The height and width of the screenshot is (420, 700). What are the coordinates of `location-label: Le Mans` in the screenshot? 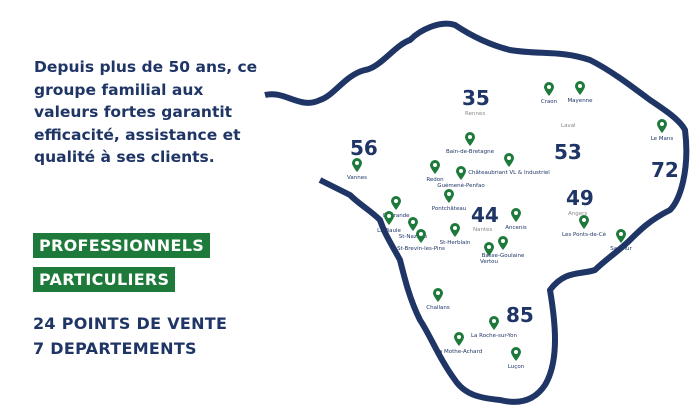 It's located at (662, 139).